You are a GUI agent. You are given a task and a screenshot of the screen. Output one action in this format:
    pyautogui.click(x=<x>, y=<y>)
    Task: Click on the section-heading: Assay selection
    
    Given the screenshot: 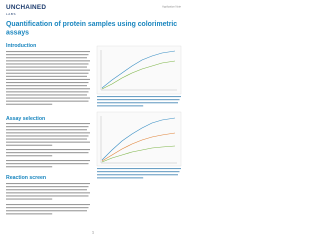 What is the action you would take?
    pyautogui.click(x=25, y=119)
    